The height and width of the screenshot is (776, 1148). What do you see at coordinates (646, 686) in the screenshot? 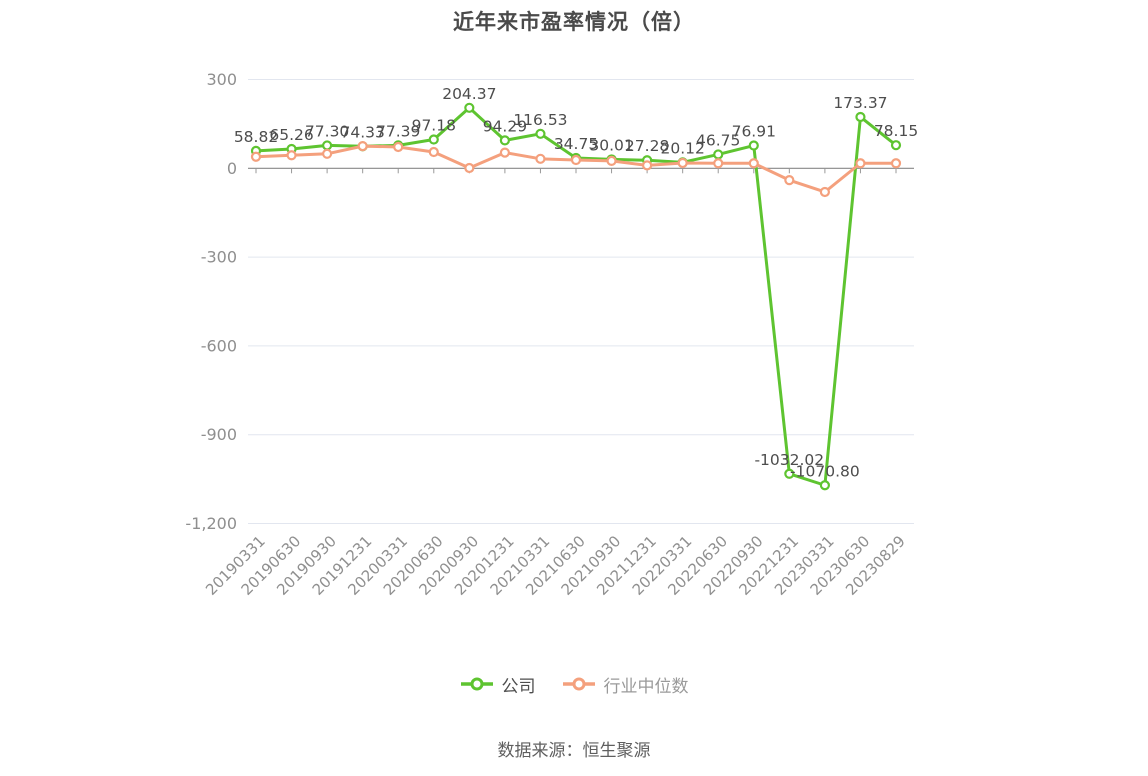
I see `legend-label-industry-median: 行业中位数` at bounding box center [646, 686].